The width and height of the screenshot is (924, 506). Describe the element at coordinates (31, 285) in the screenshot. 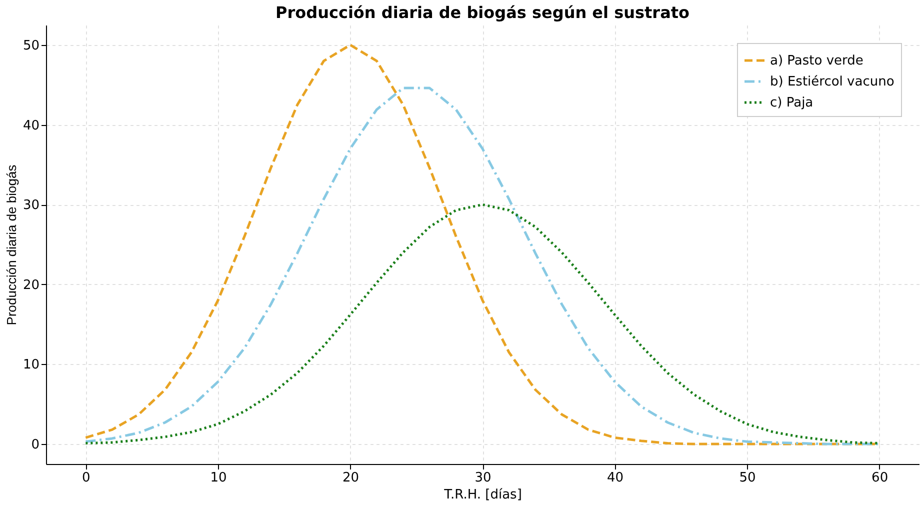

I see `y-tick-label: 20` at that location.